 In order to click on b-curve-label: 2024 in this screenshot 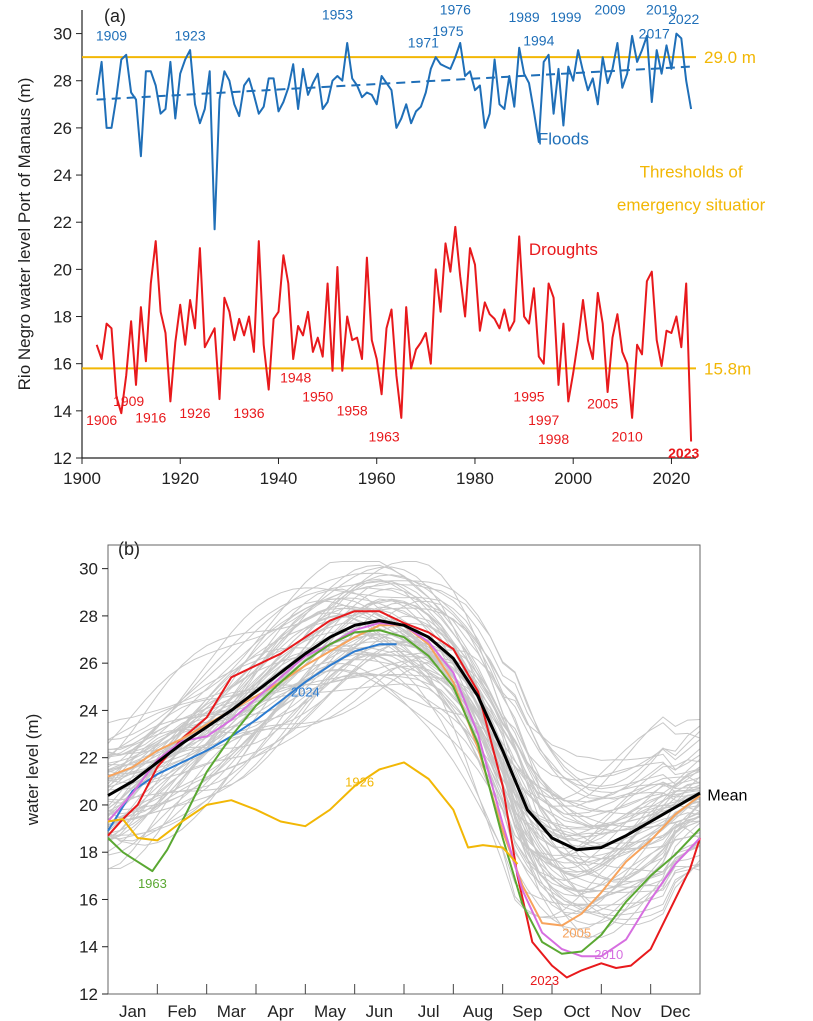, I will do `click(305, 692)`.